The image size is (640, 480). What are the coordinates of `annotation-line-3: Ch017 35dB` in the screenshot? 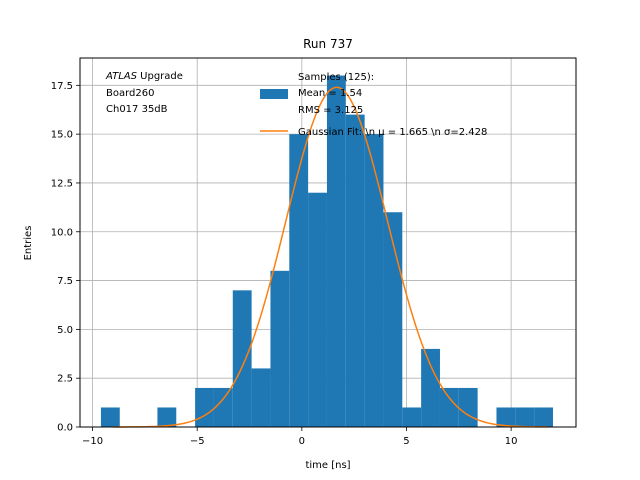 It's located at (137, 109).